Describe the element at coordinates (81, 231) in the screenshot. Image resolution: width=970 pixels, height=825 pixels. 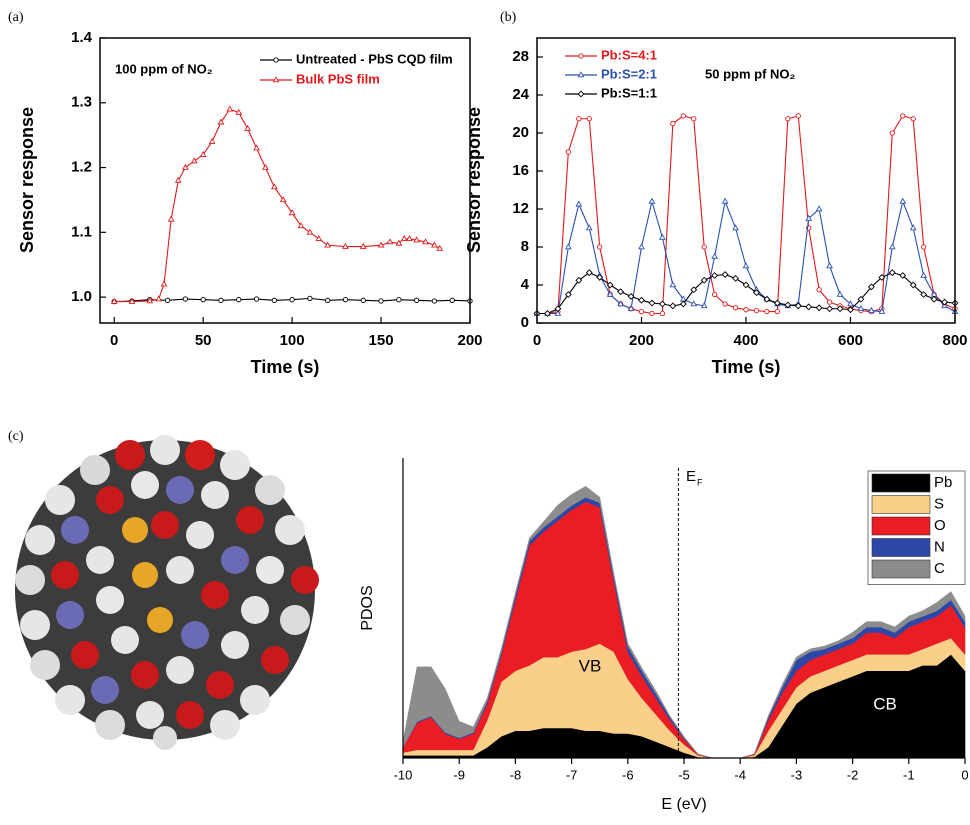
I see `y-tick-label: 1.1` at that location.